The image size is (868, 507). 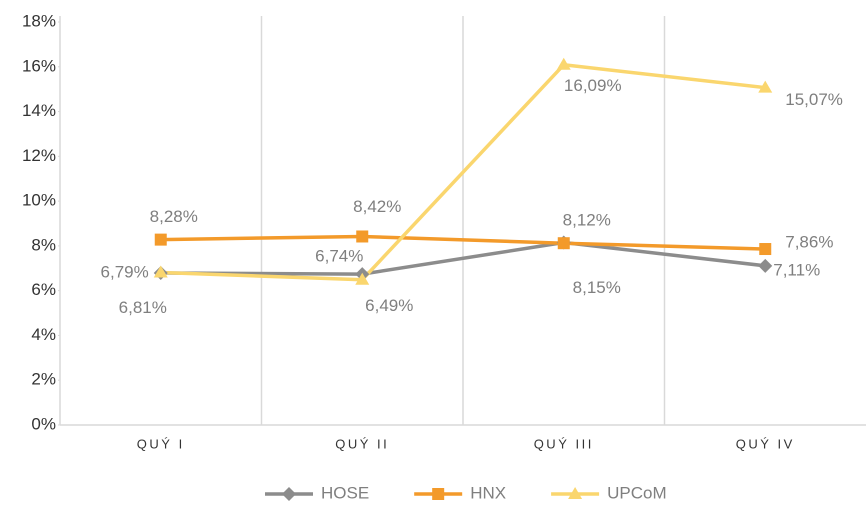 What do you see at coordinates (161, 443) in the screenshot?
I see `x-tick-label: QUÝ I` at bounding box center [161, 443].